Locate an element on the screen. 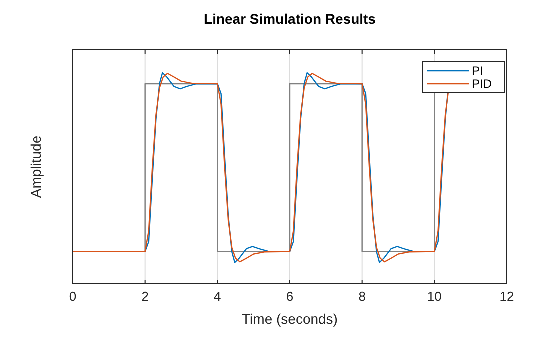  x-tick-label: 4 is located at coordinates (218, 296).